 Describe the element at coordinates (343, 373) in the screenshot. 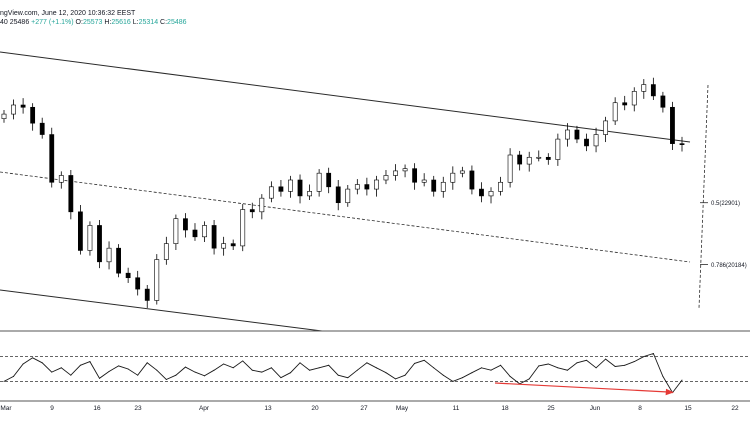

I see `oscillator-line` at that location.